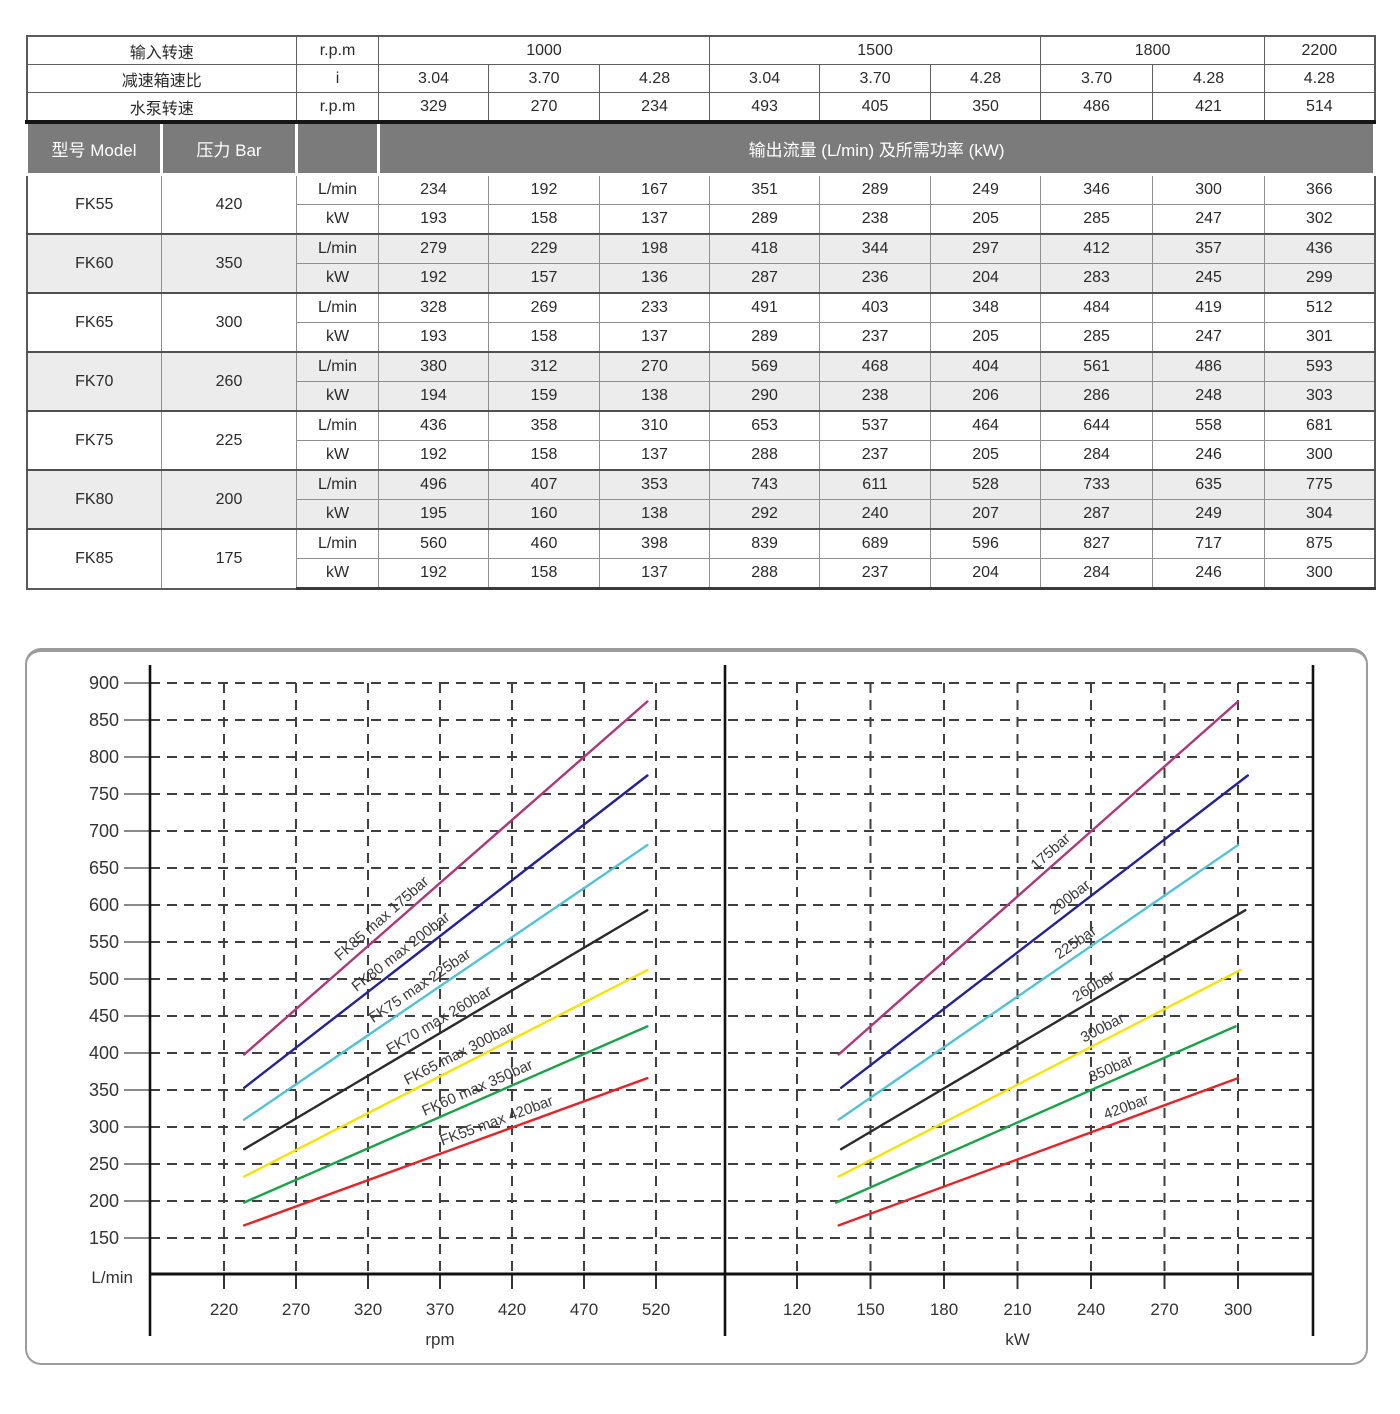 Image resolution: width=1400 pixels, height=1414 pixels. I want to click on kw-value: 248, so click(1209, 396).